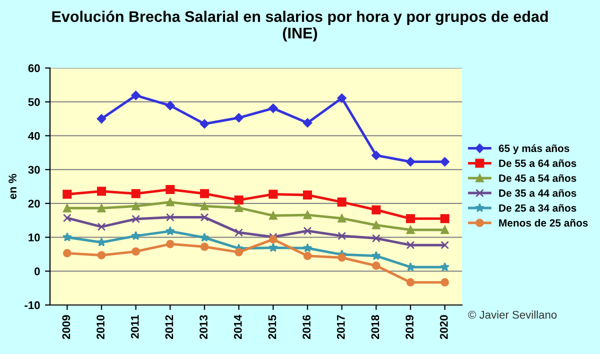 This screenshot has height=354, width=600. What do you see at coordinates (306, 327) in the screenshot?
I see `x-tick-label: 2016` at bounding box center [306, 327].